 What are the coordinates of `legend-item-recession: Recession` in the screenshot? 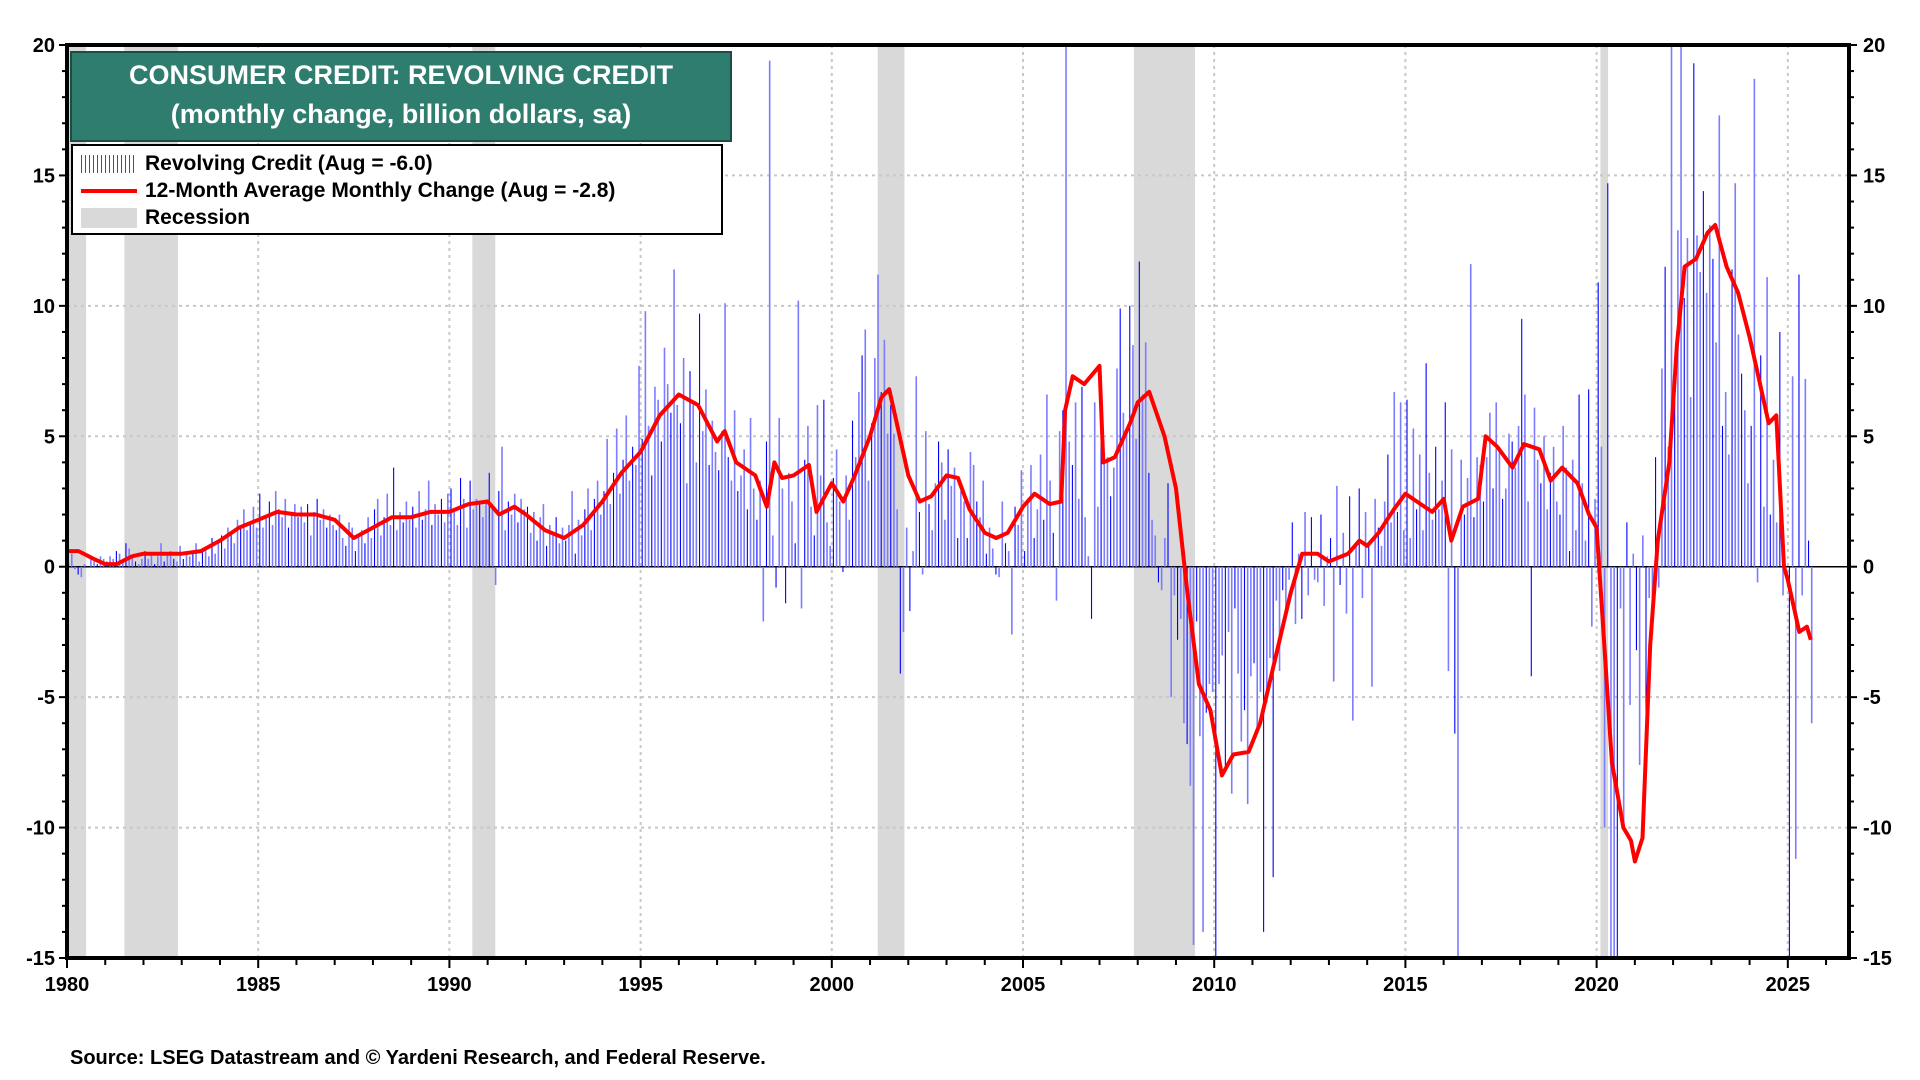 It's located at (401, 217).